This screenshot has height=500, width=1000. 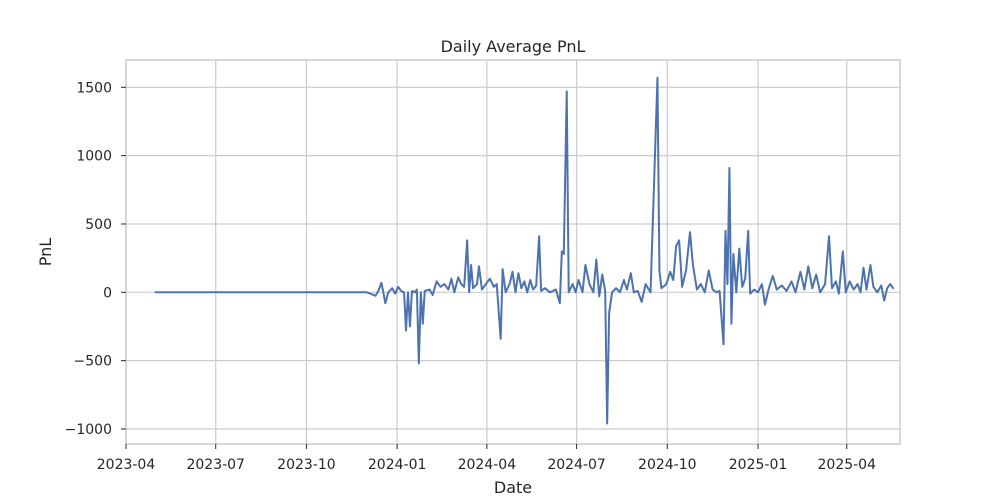 I want to click on x-tick-label: 2025-01, so click(x=758, y=465).